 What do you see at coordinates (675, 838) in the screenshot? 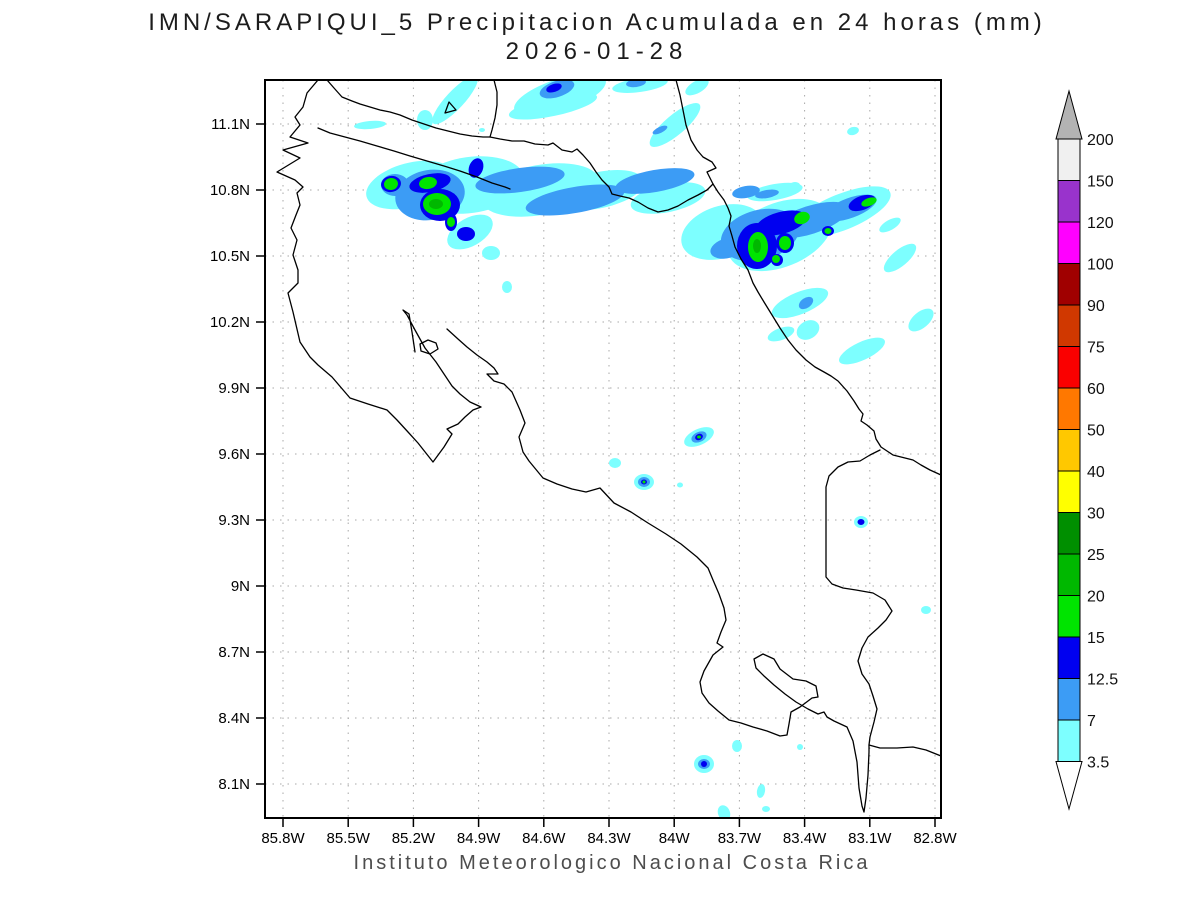
I see `lon-label: 84W` at bounding box center [675, 838].